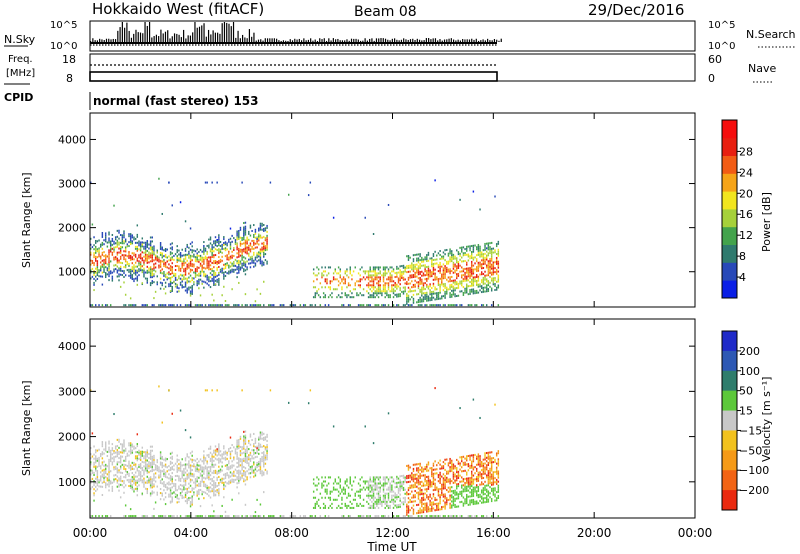 The height and width of the screenshot is (554, 800). What do you see at coordinates (742, 277) in the screenshot?
I see `colorbar-tick-label: 4` at bounding box center [742, 277].